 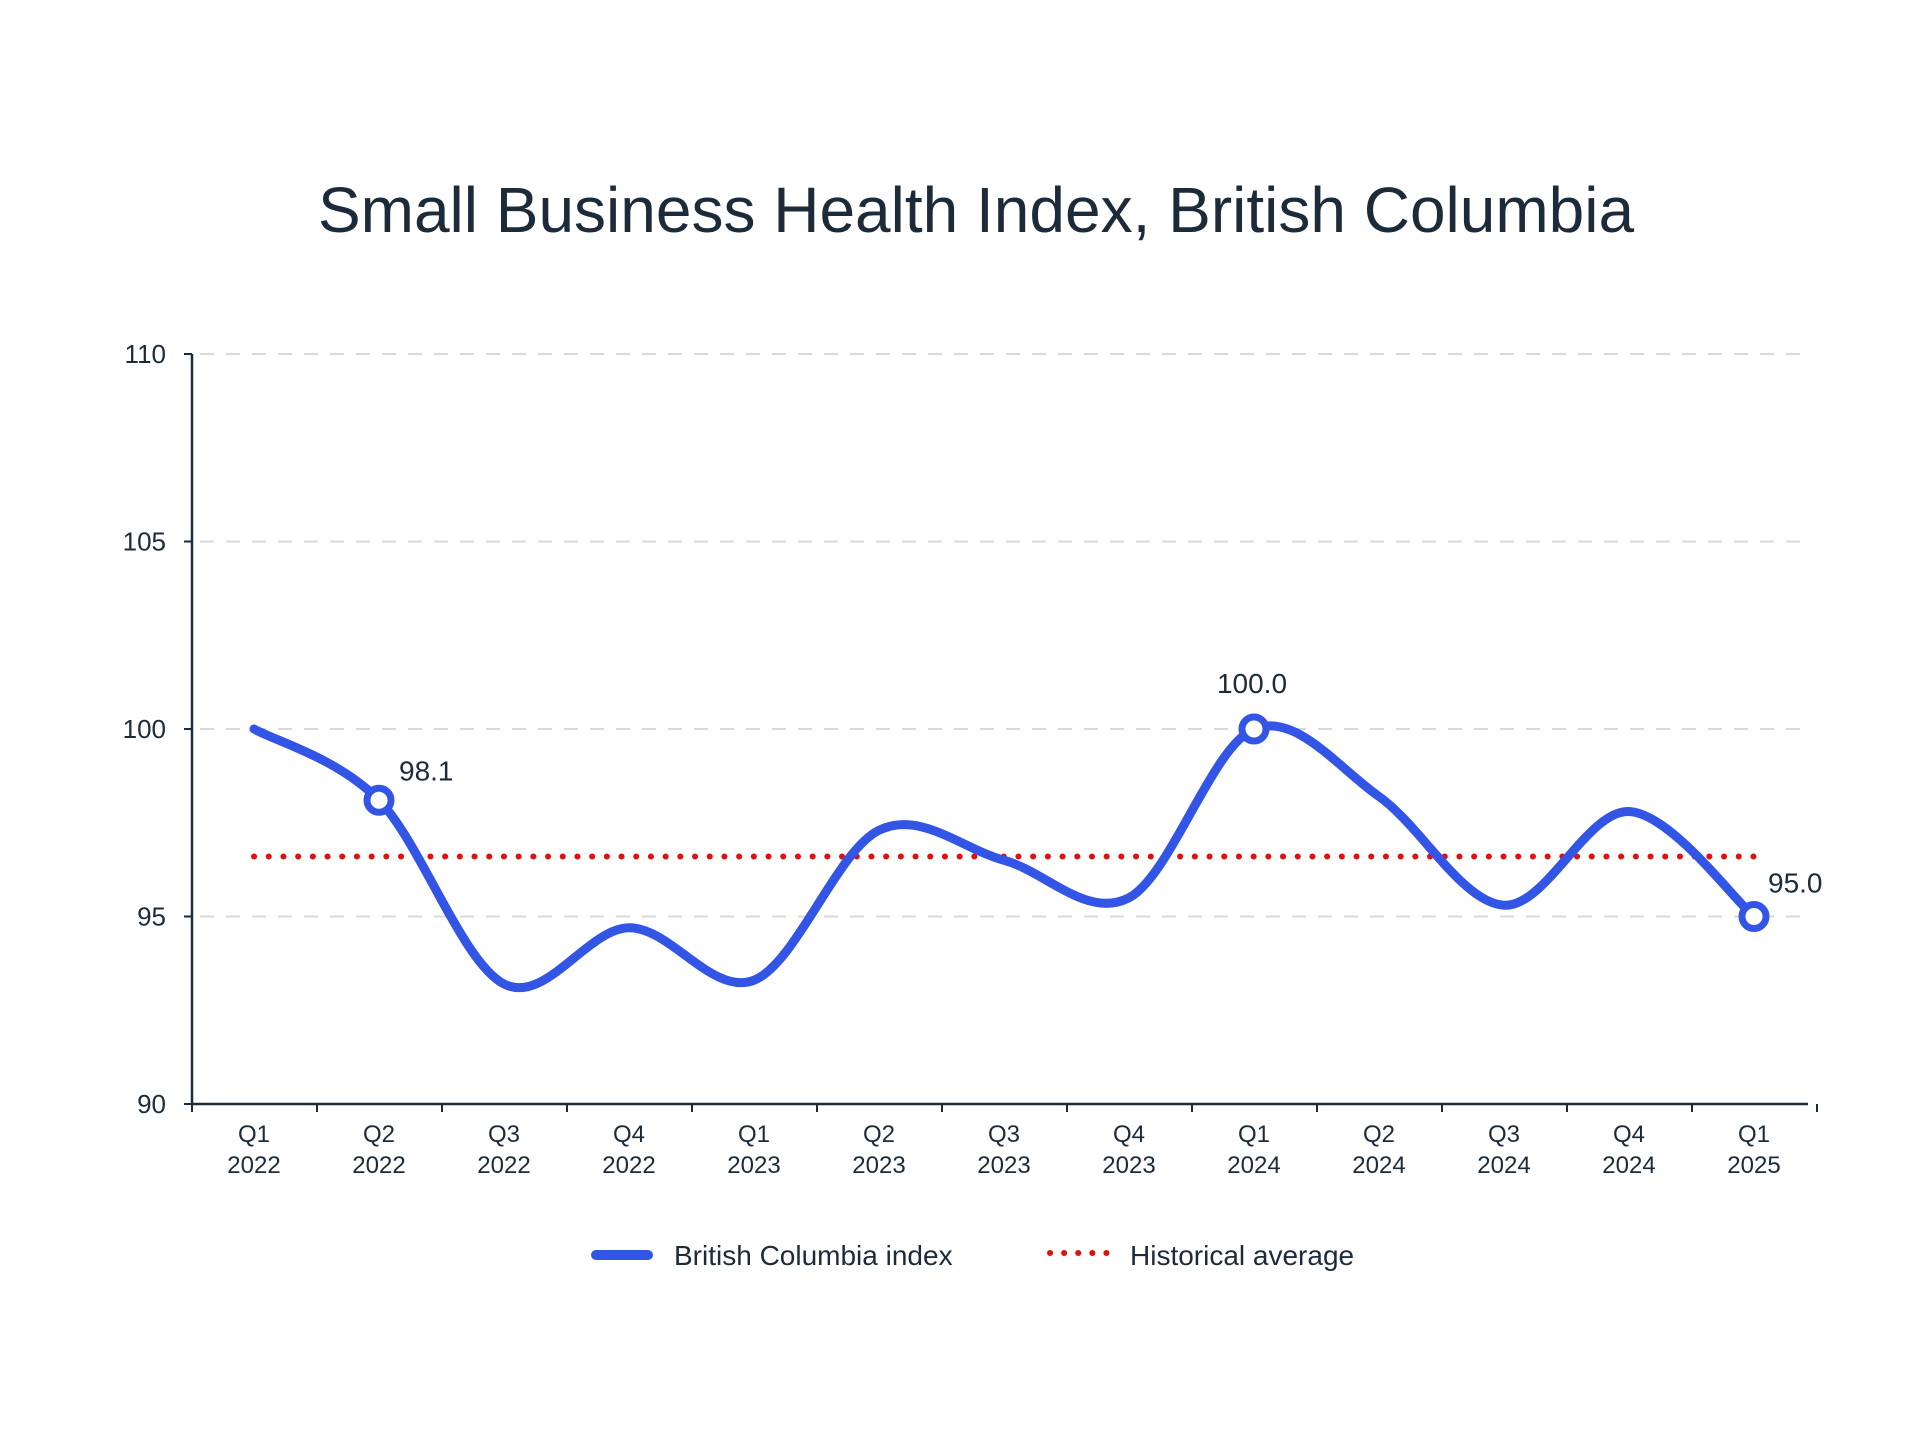 I want to click on series-line-british-columbia, so click(x=1004, y=857).